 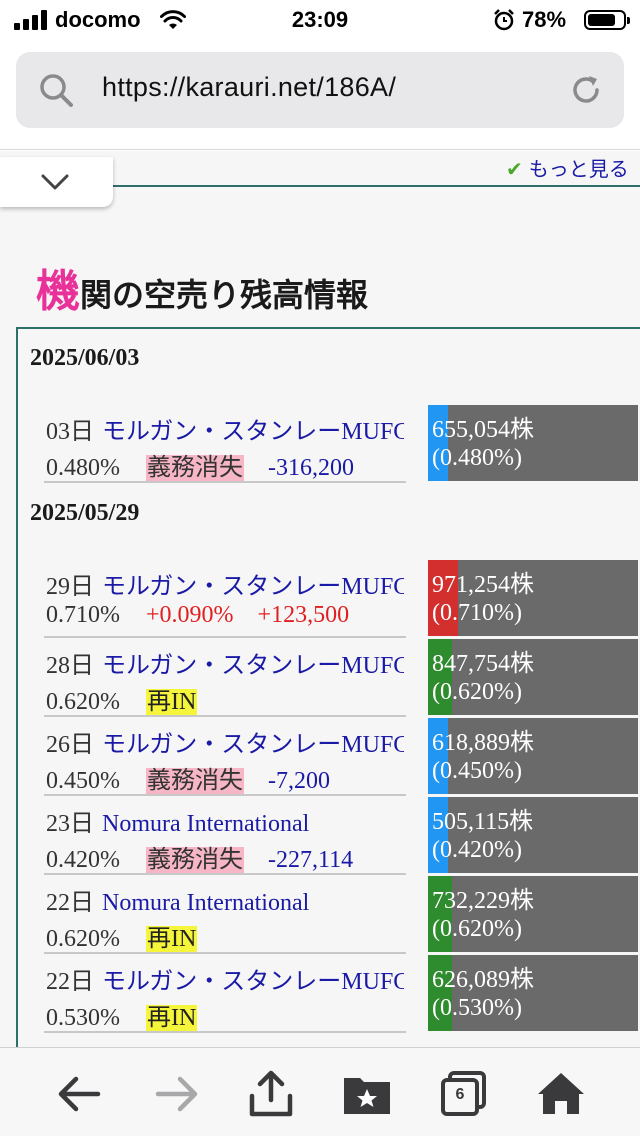 I want to click on shares-bar: 847,754株 (0.620%), so click(x=533, y=677).